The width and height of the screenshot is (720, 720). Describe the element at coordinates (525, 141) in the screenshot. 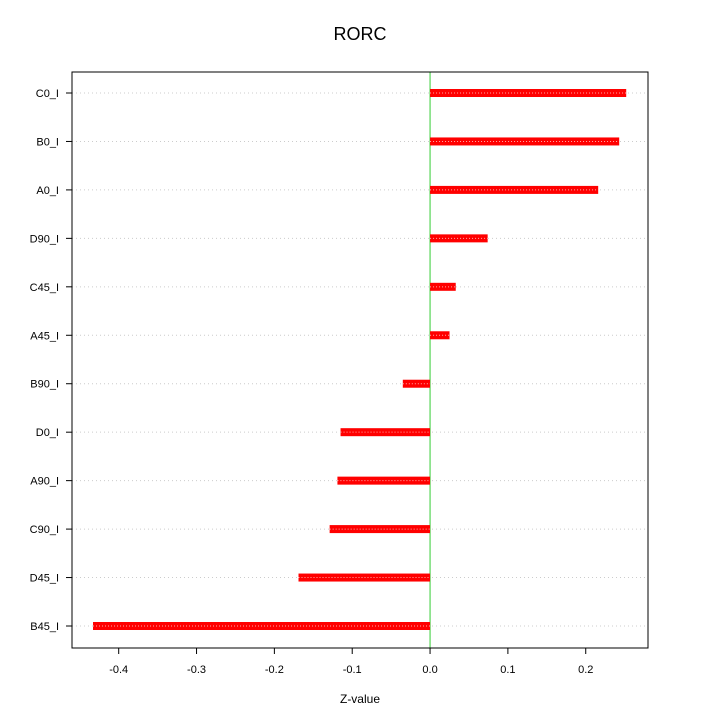

I see `bar-B0_I` at that location.